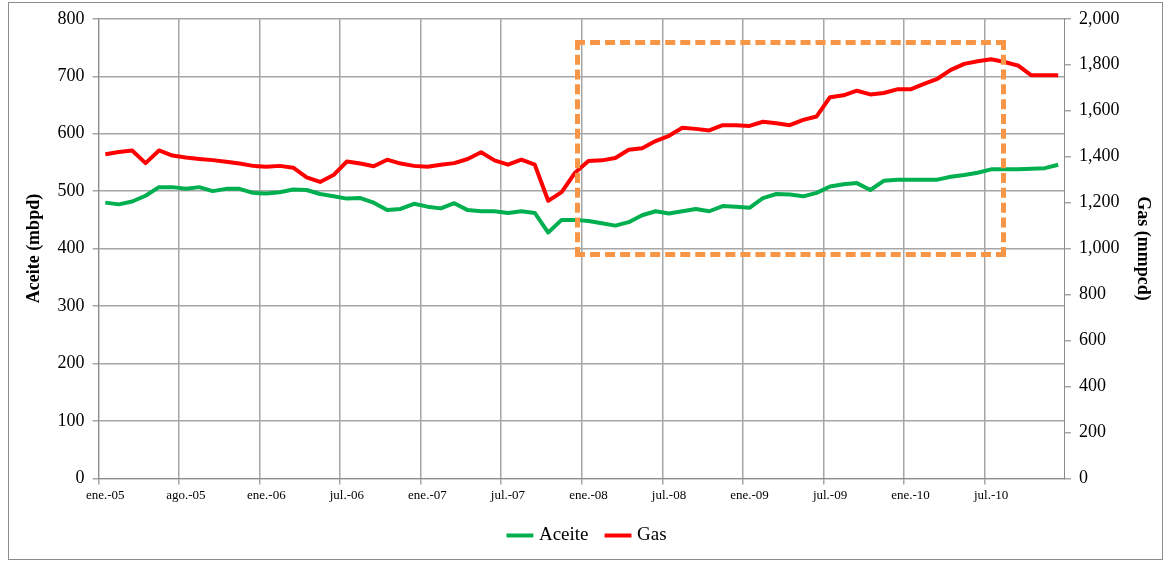  Describe the element at coordinates (71, 419) in the screenshot. I see `y-tick-label: 100` at that location.